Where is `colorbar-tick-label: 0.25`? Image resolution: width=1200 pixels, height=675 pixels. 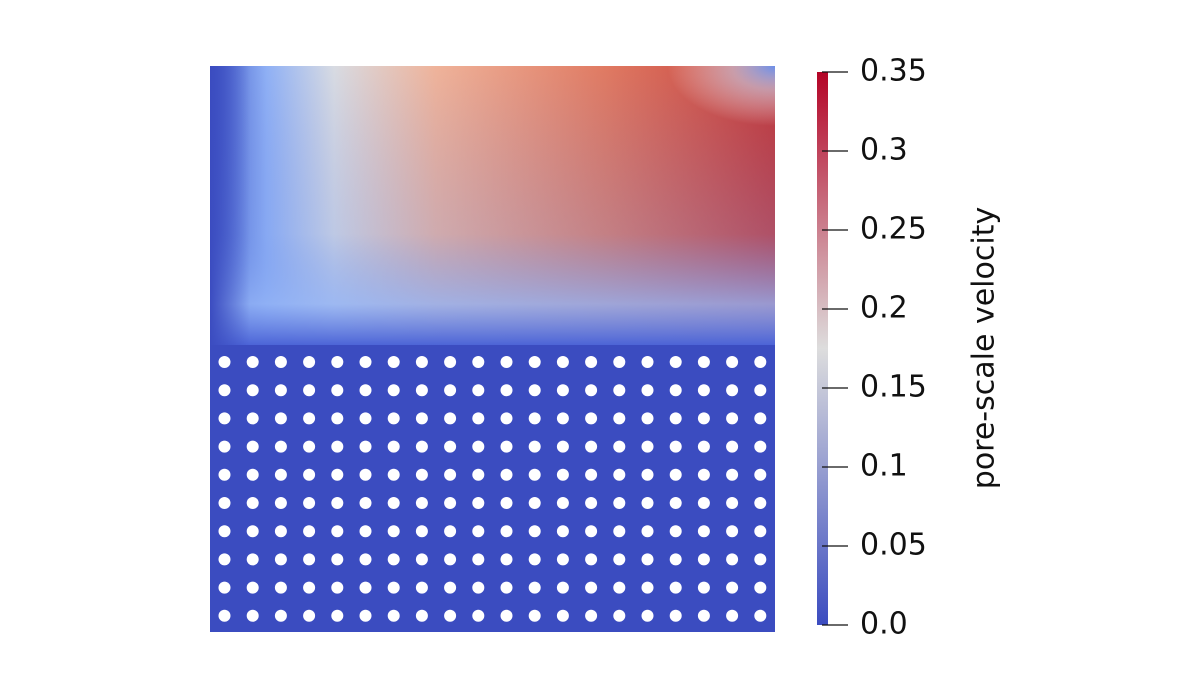
colorbar-tick-label: 0.25 is located at coordinates (893, 229).